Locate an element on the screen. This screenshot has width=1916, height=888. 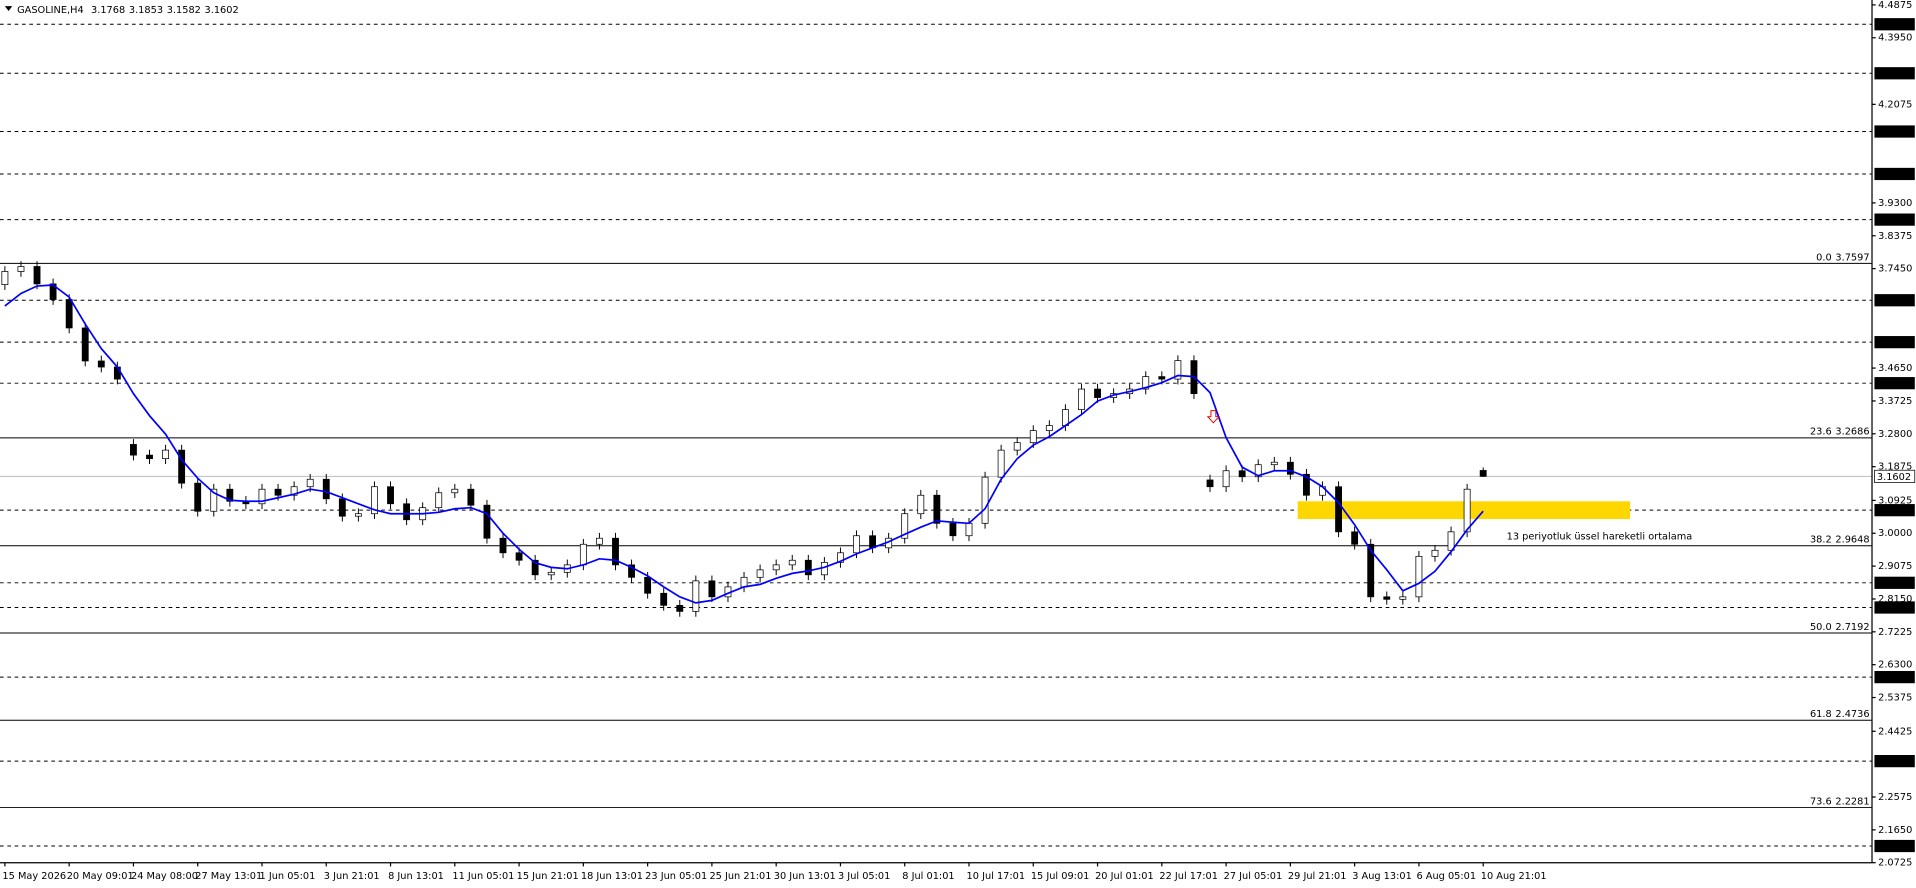
level-price-label: 2.8605 is located at coordinates (1894, 583).